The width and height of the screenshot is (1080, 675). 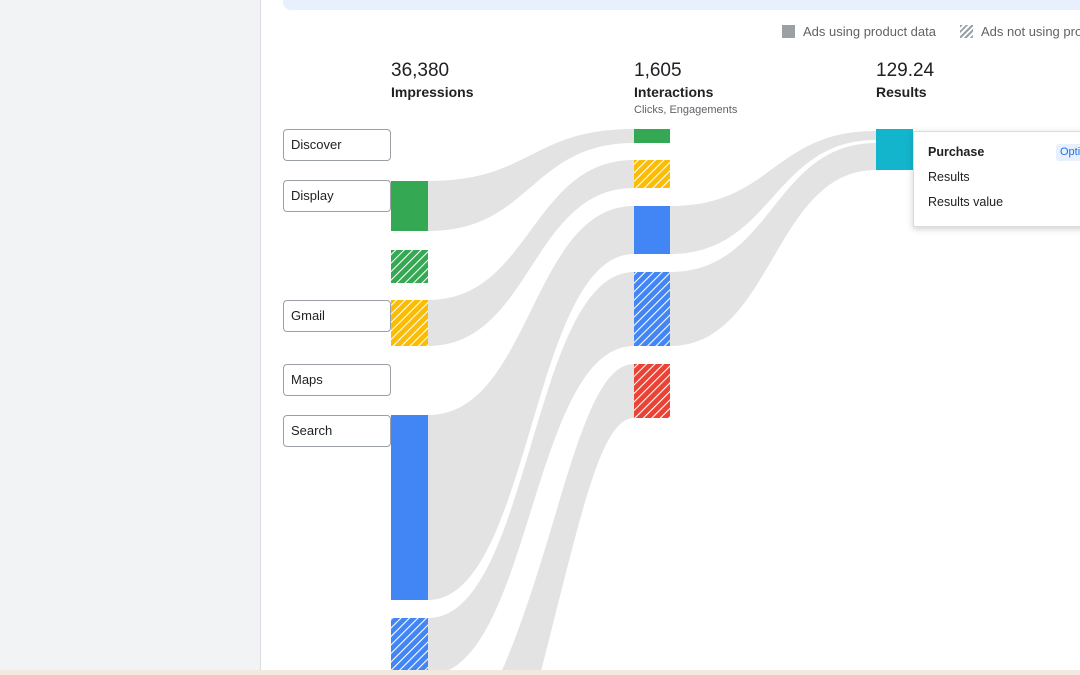 I want to click on impressions-label: Impressions, so click(x=432, y=92).